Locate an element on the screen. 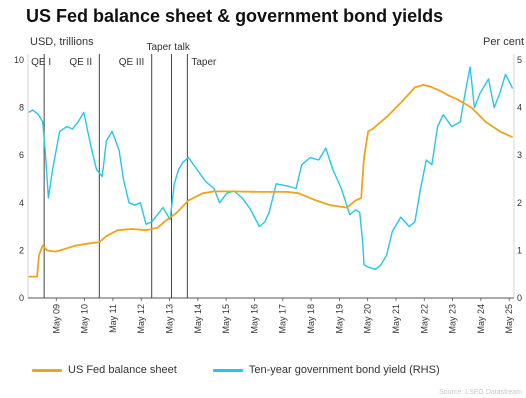 The height and width of the screenshot is (398, 526). event-label: QE I is located at coordinates (41, 62).